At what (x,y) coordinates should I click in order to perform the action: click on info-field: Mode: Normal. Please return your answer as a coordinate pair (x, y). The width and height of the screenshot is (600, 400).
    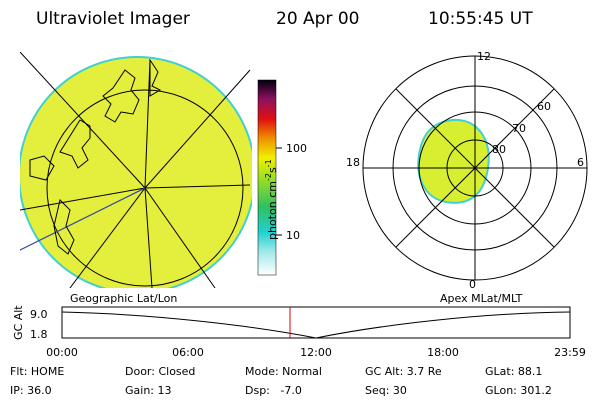
    Looking at the image, I should click on (283, 371).